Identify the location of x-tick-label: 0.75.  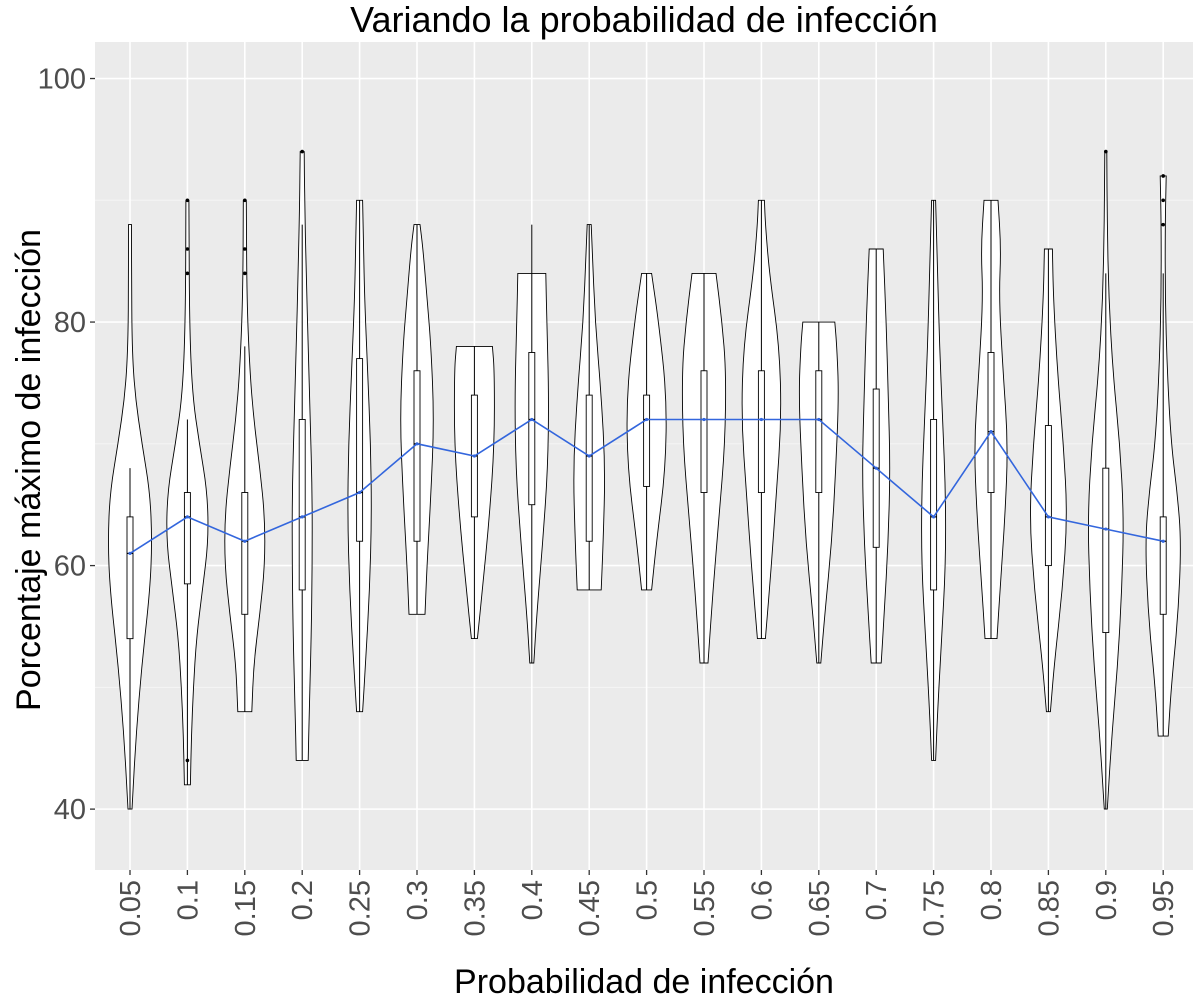
(935, 908).